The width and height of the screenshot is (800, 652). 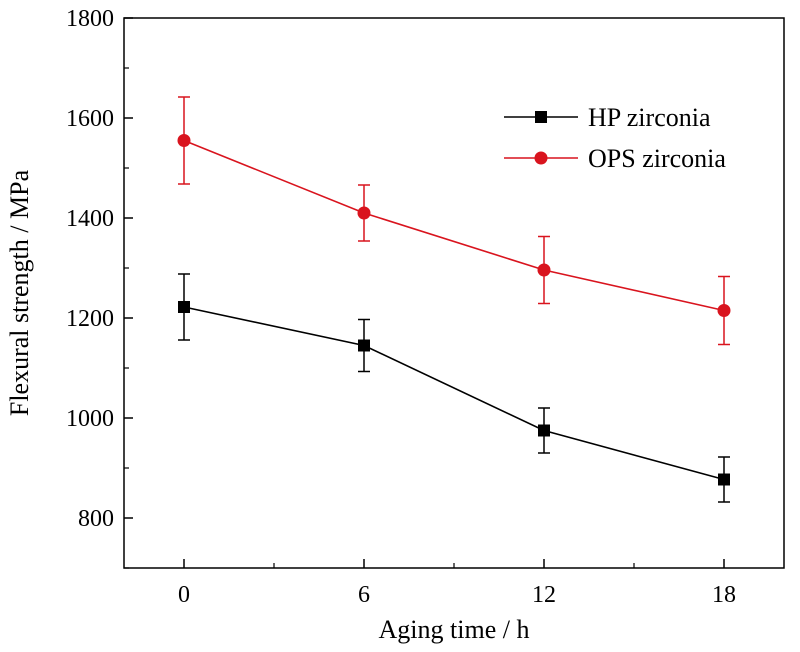 What do you see at coordinates (90, 119) in the screenshot?
I see `y-tick-label: 1600` at bounding box center [90, 119].